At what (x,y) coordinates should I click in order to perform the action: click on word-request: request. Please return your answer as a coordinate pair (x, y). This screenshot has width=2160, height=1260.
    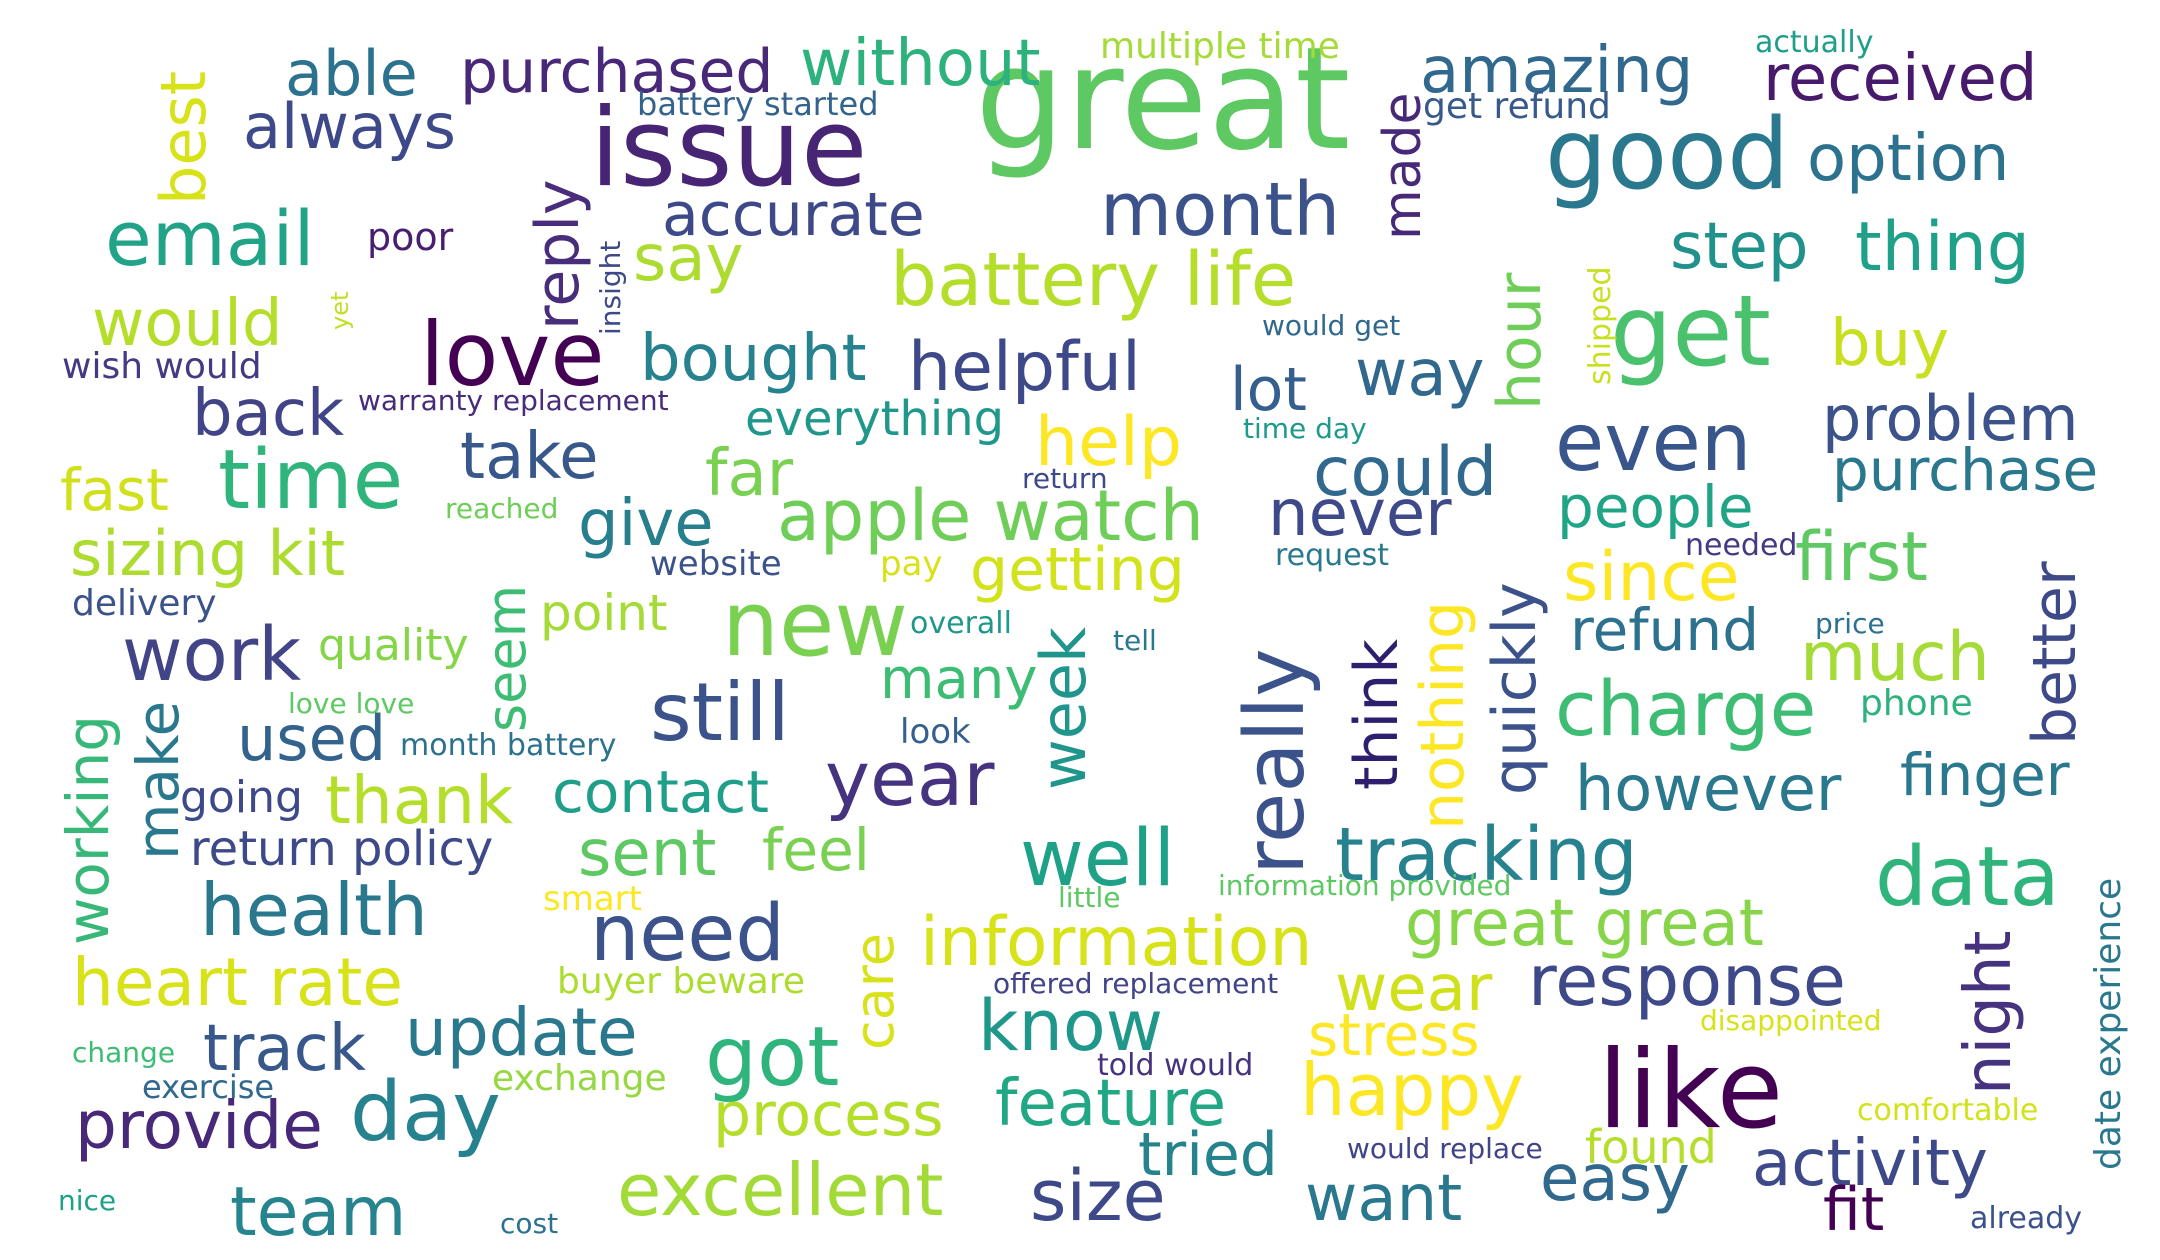
    Looking at the image, I should click on (1332, 555).